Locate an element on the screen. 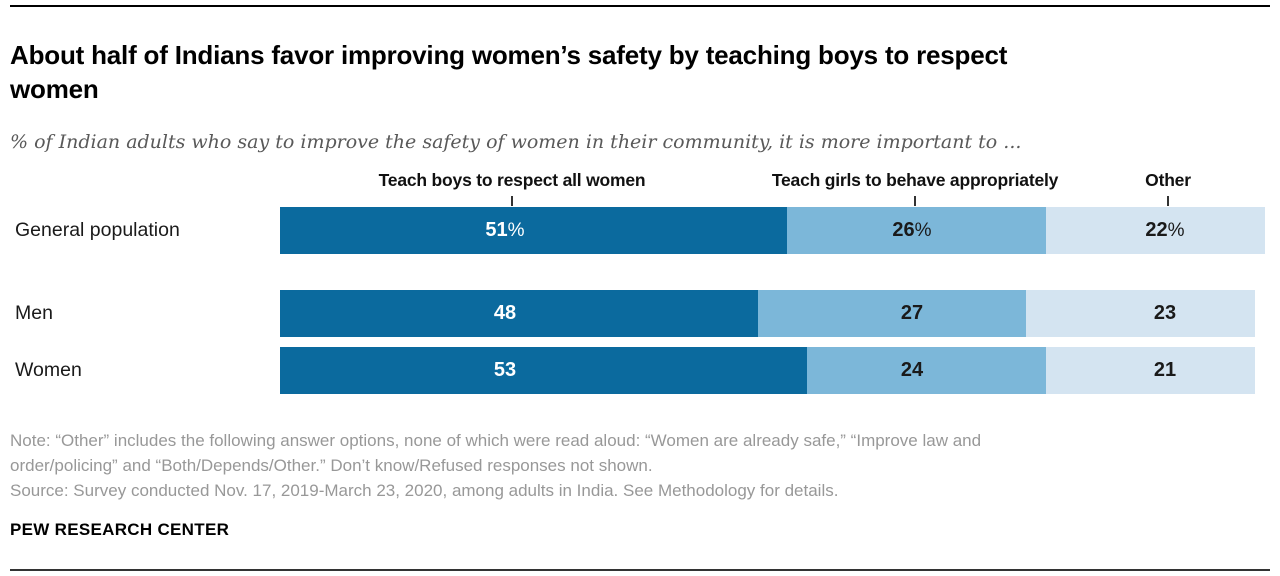 Image resolution: width=1280 pixels, height=576 pixels. bottom-rule is located at coordinates (640, 570).